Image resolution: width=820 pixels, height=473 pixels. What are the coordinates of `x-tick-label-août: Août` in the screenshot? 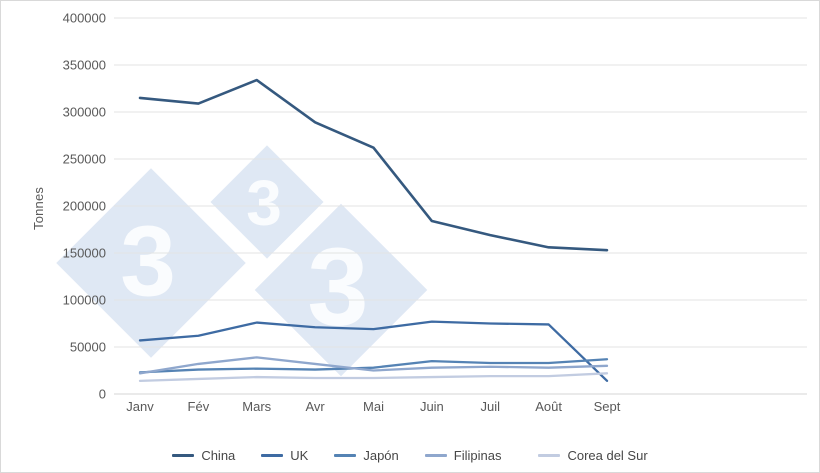 It's located at (548, 406).